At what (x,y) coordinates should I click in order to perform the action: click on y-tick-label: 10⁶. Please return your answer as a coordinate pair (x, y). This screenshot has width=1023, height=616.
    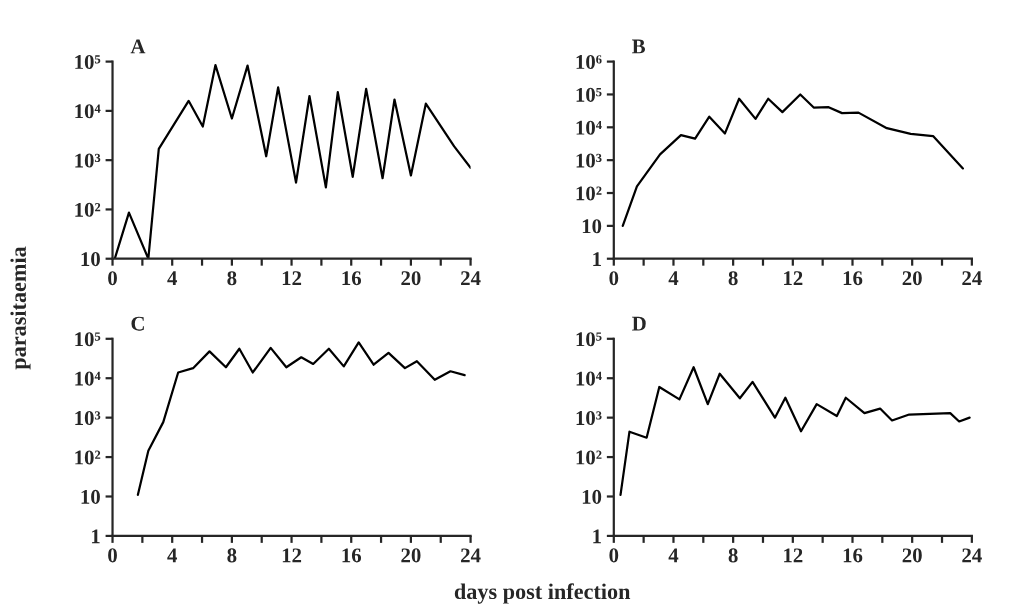
    Looking at the image, I should click on (589, 62).